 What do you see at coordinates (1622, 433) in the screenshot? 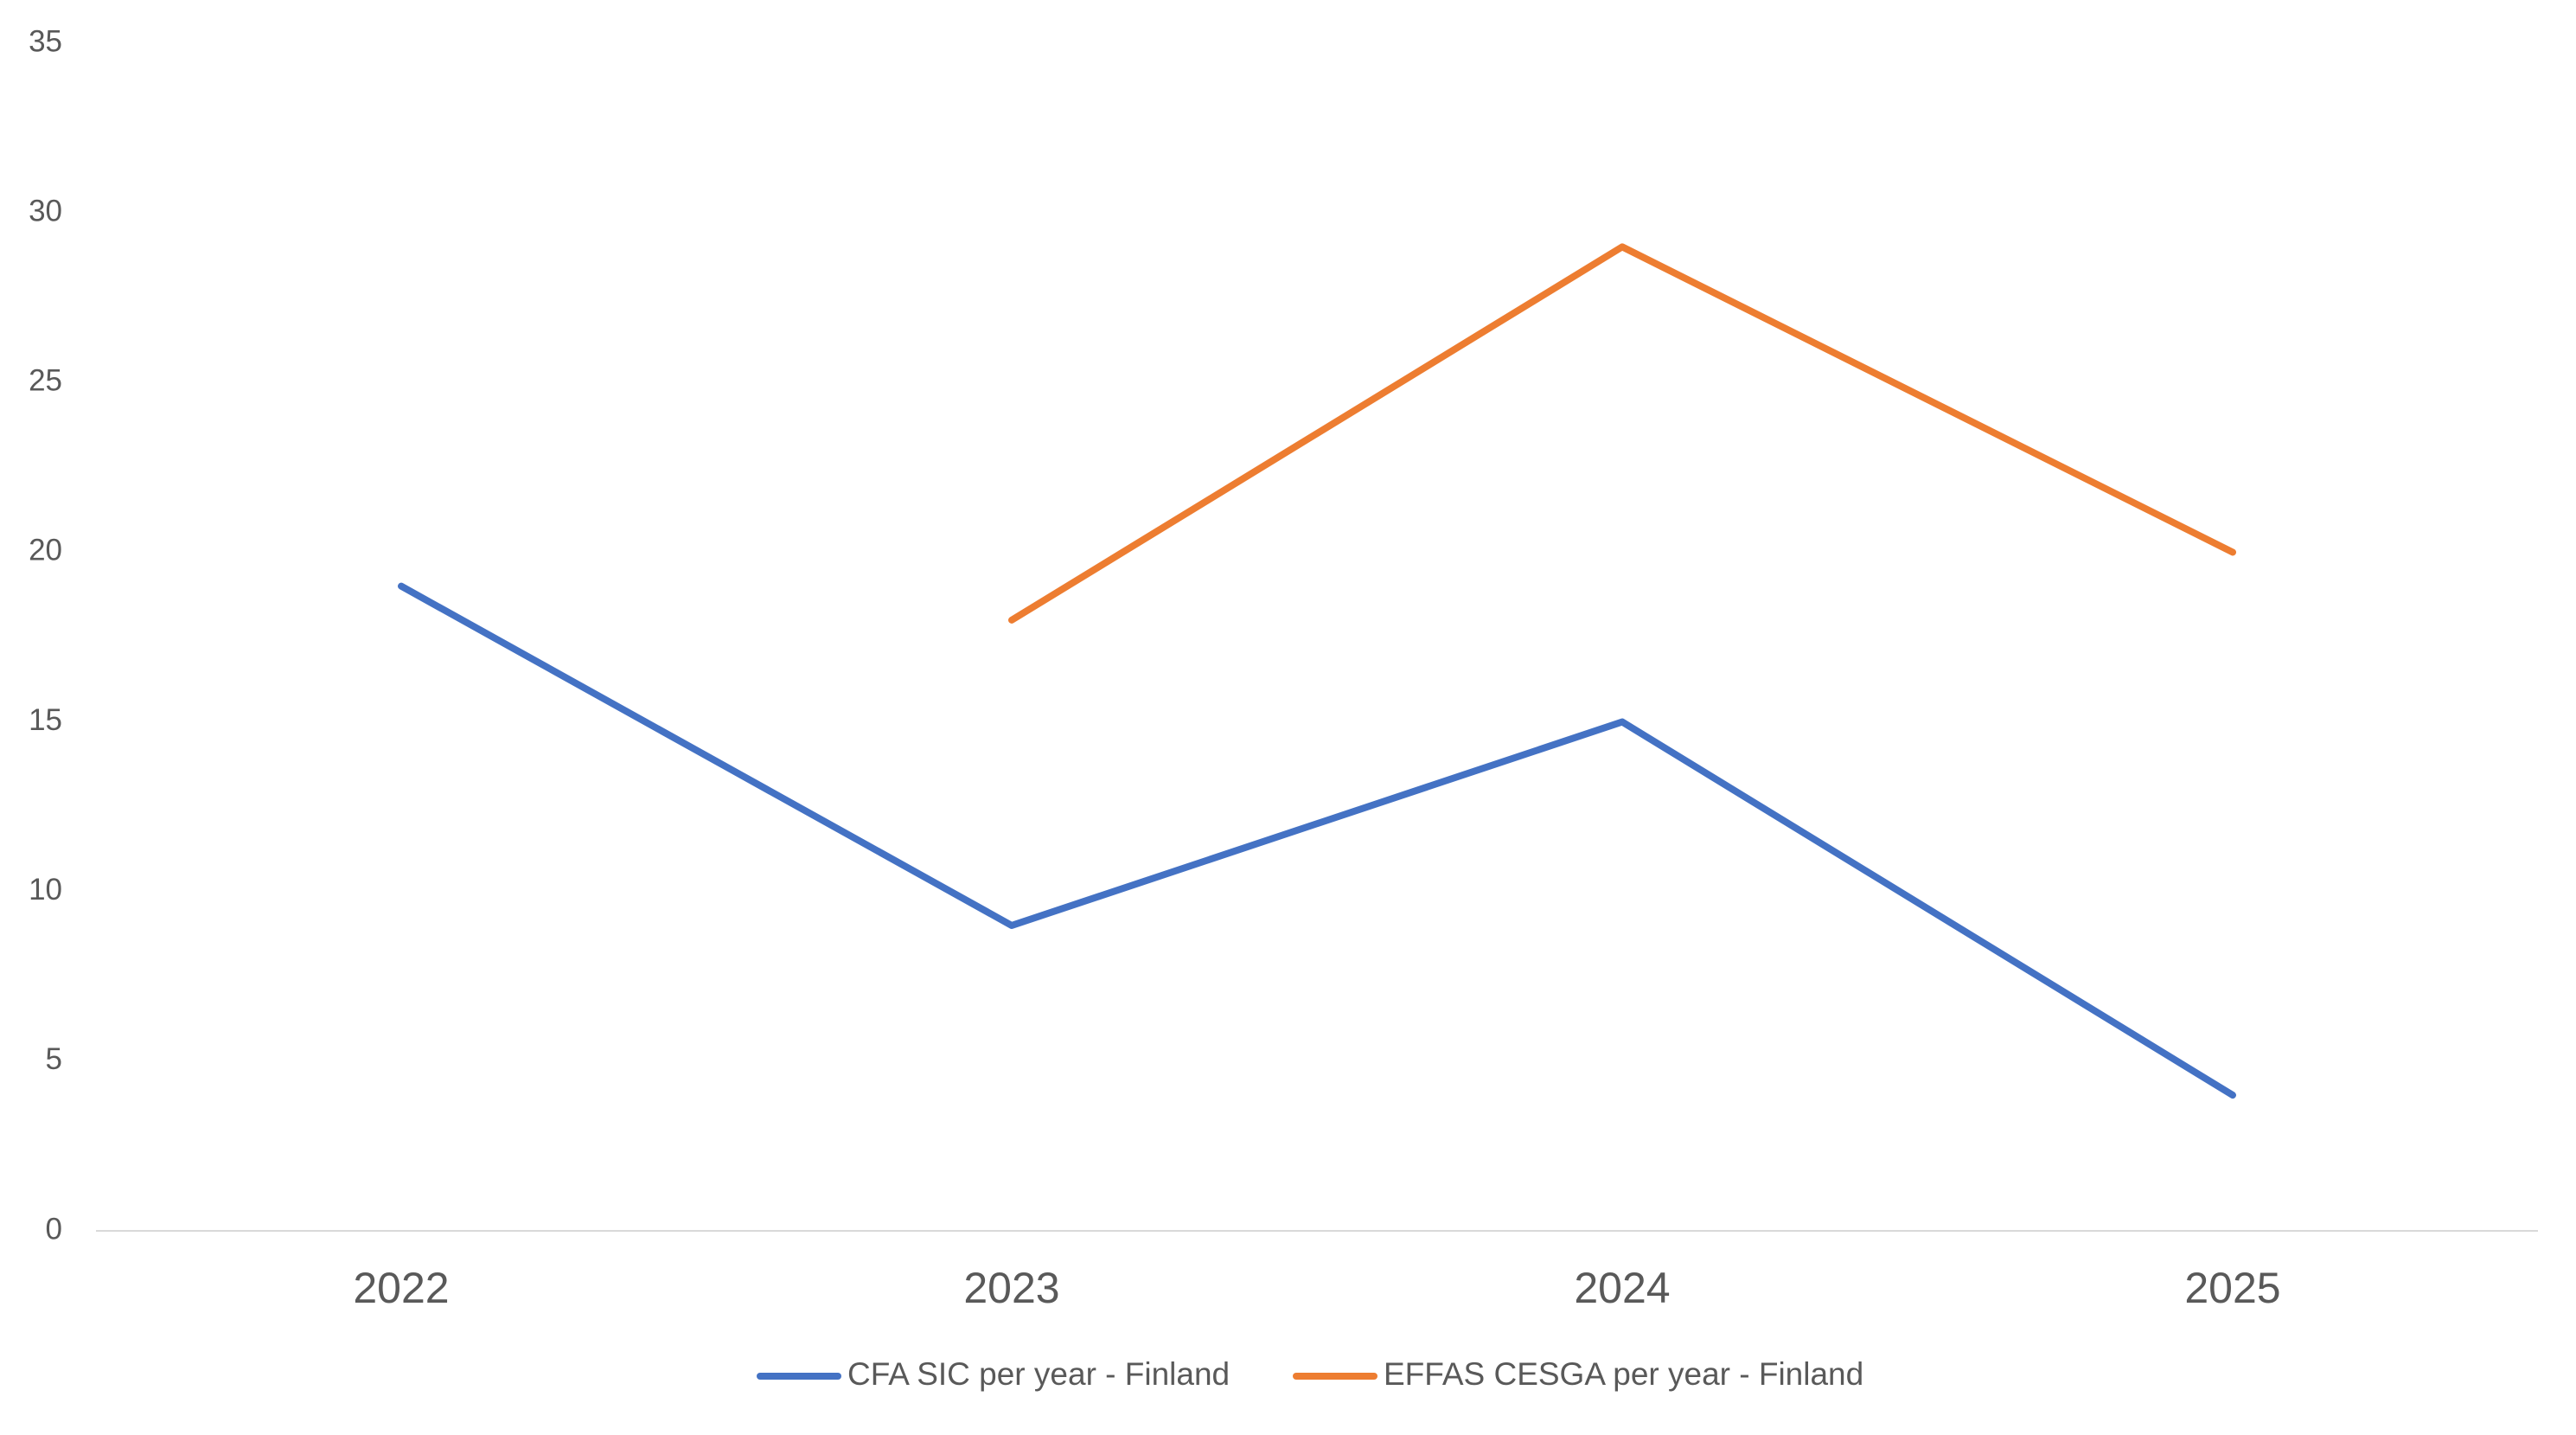
I see `series-line` at bounding box center [1622, 433].